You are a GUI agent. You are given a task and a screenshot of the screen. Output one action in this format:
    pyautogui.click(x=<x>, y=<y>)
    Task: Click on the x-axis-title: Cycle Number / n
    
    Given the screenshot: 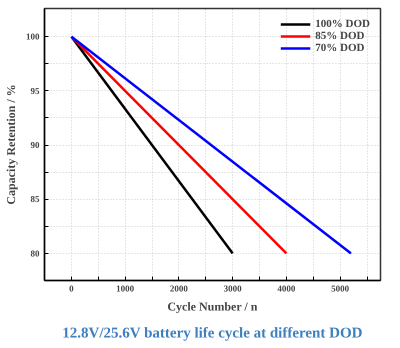 What is the action you would take?
    pyautogui.click(x=212, y=307)
    